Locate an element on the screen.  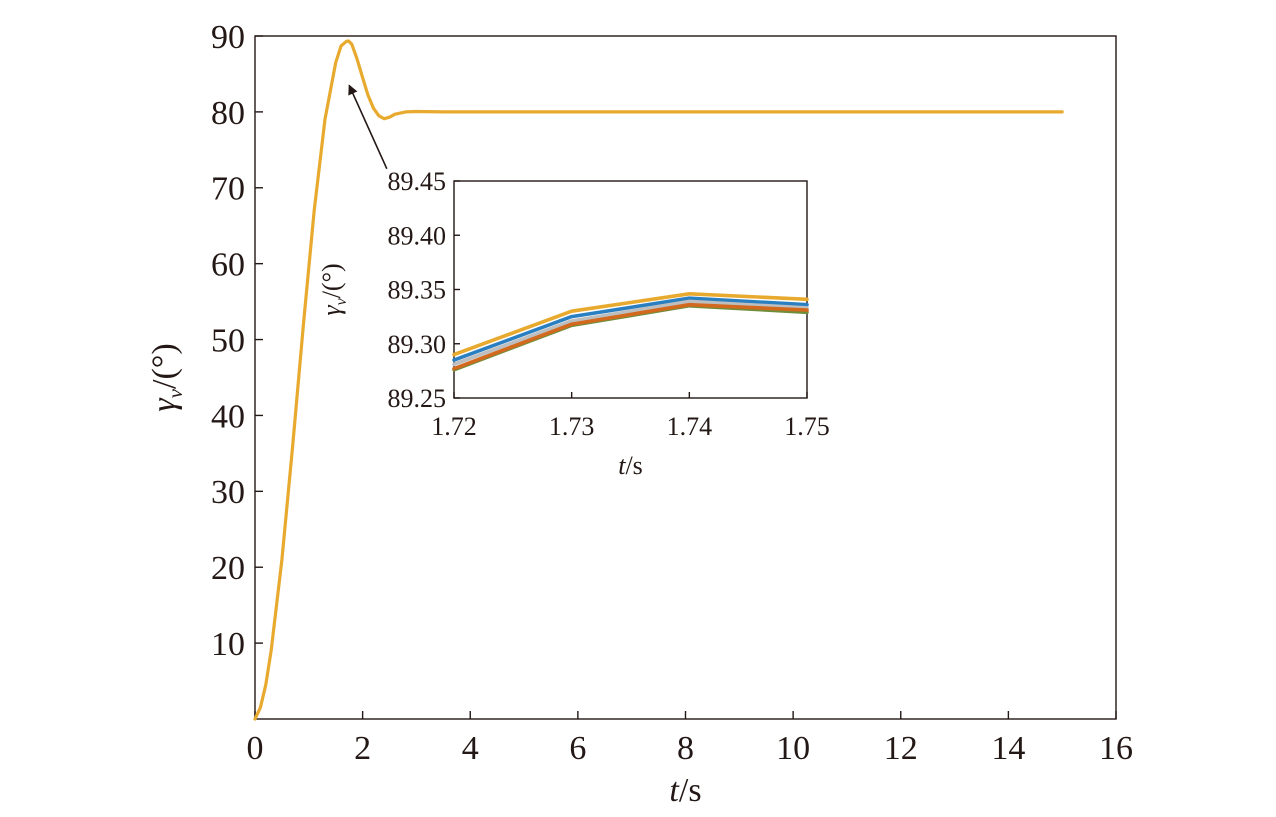
main-y-tick-label: 10 is located at coordinates (228, 644).